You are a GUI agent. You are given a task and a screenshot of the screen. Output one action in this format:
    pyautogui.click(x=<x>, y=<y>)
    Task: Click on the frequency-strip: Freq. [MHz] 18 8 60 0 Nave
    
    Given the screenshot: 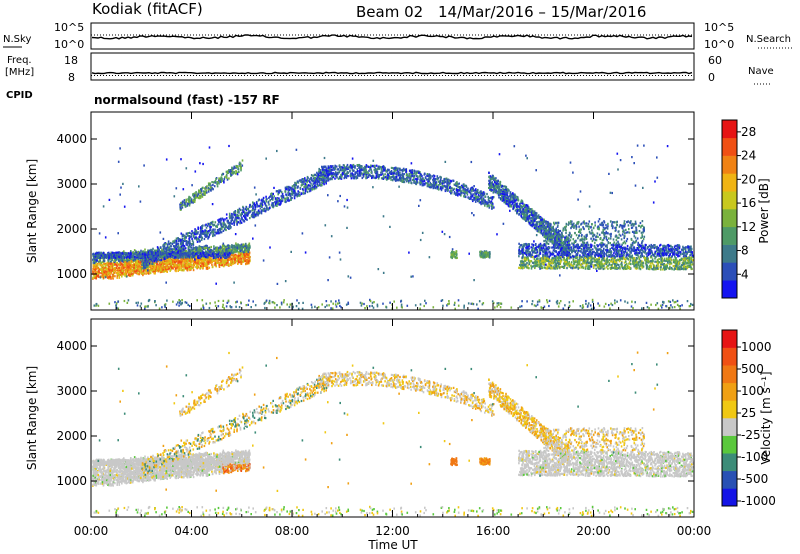 What is the action you would take?
    pyautogui.click(x=389, y=68)
    